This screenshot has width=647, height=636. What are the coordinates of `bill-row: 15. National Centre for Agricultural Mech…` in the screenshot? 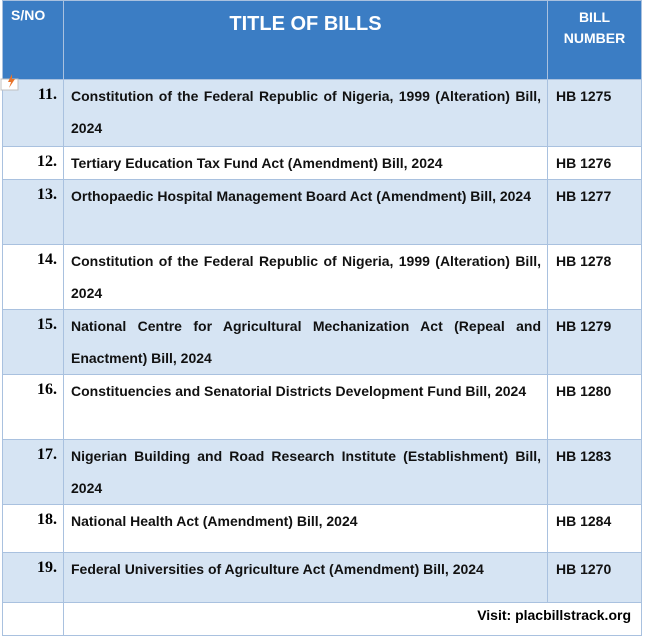 It's located at (322, 342).